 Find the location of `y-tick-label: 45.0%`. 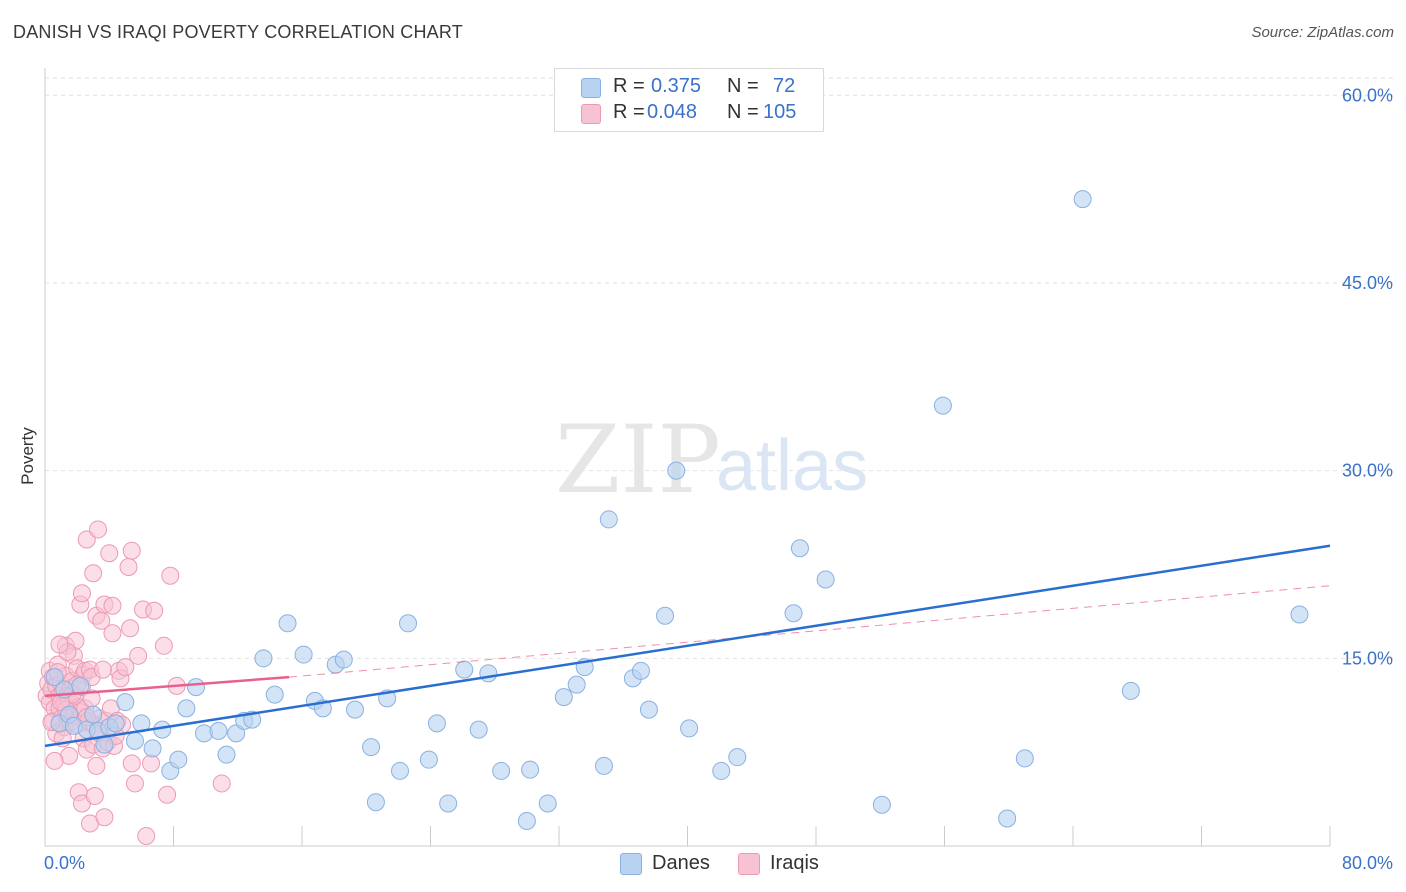

y-tick-label: 45.0% is located at coordinates (1367, 283).